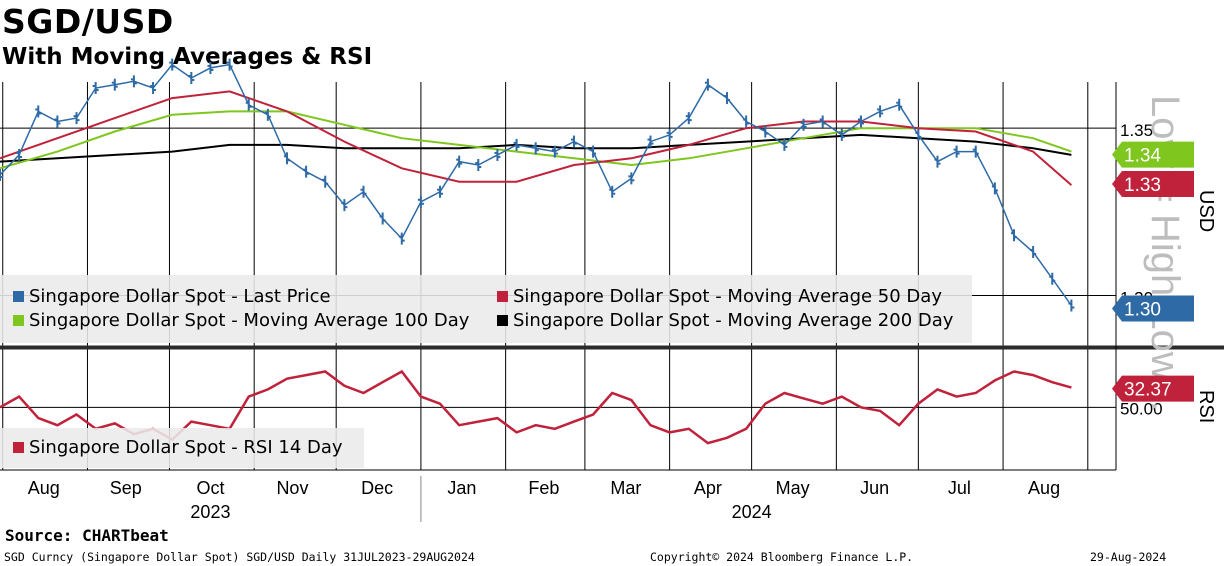 This screenshot has width=1224, height=566. Describe the element at coordinates (18, 447) in the screenshot. I see `legend-swatch-rsi` at that location.